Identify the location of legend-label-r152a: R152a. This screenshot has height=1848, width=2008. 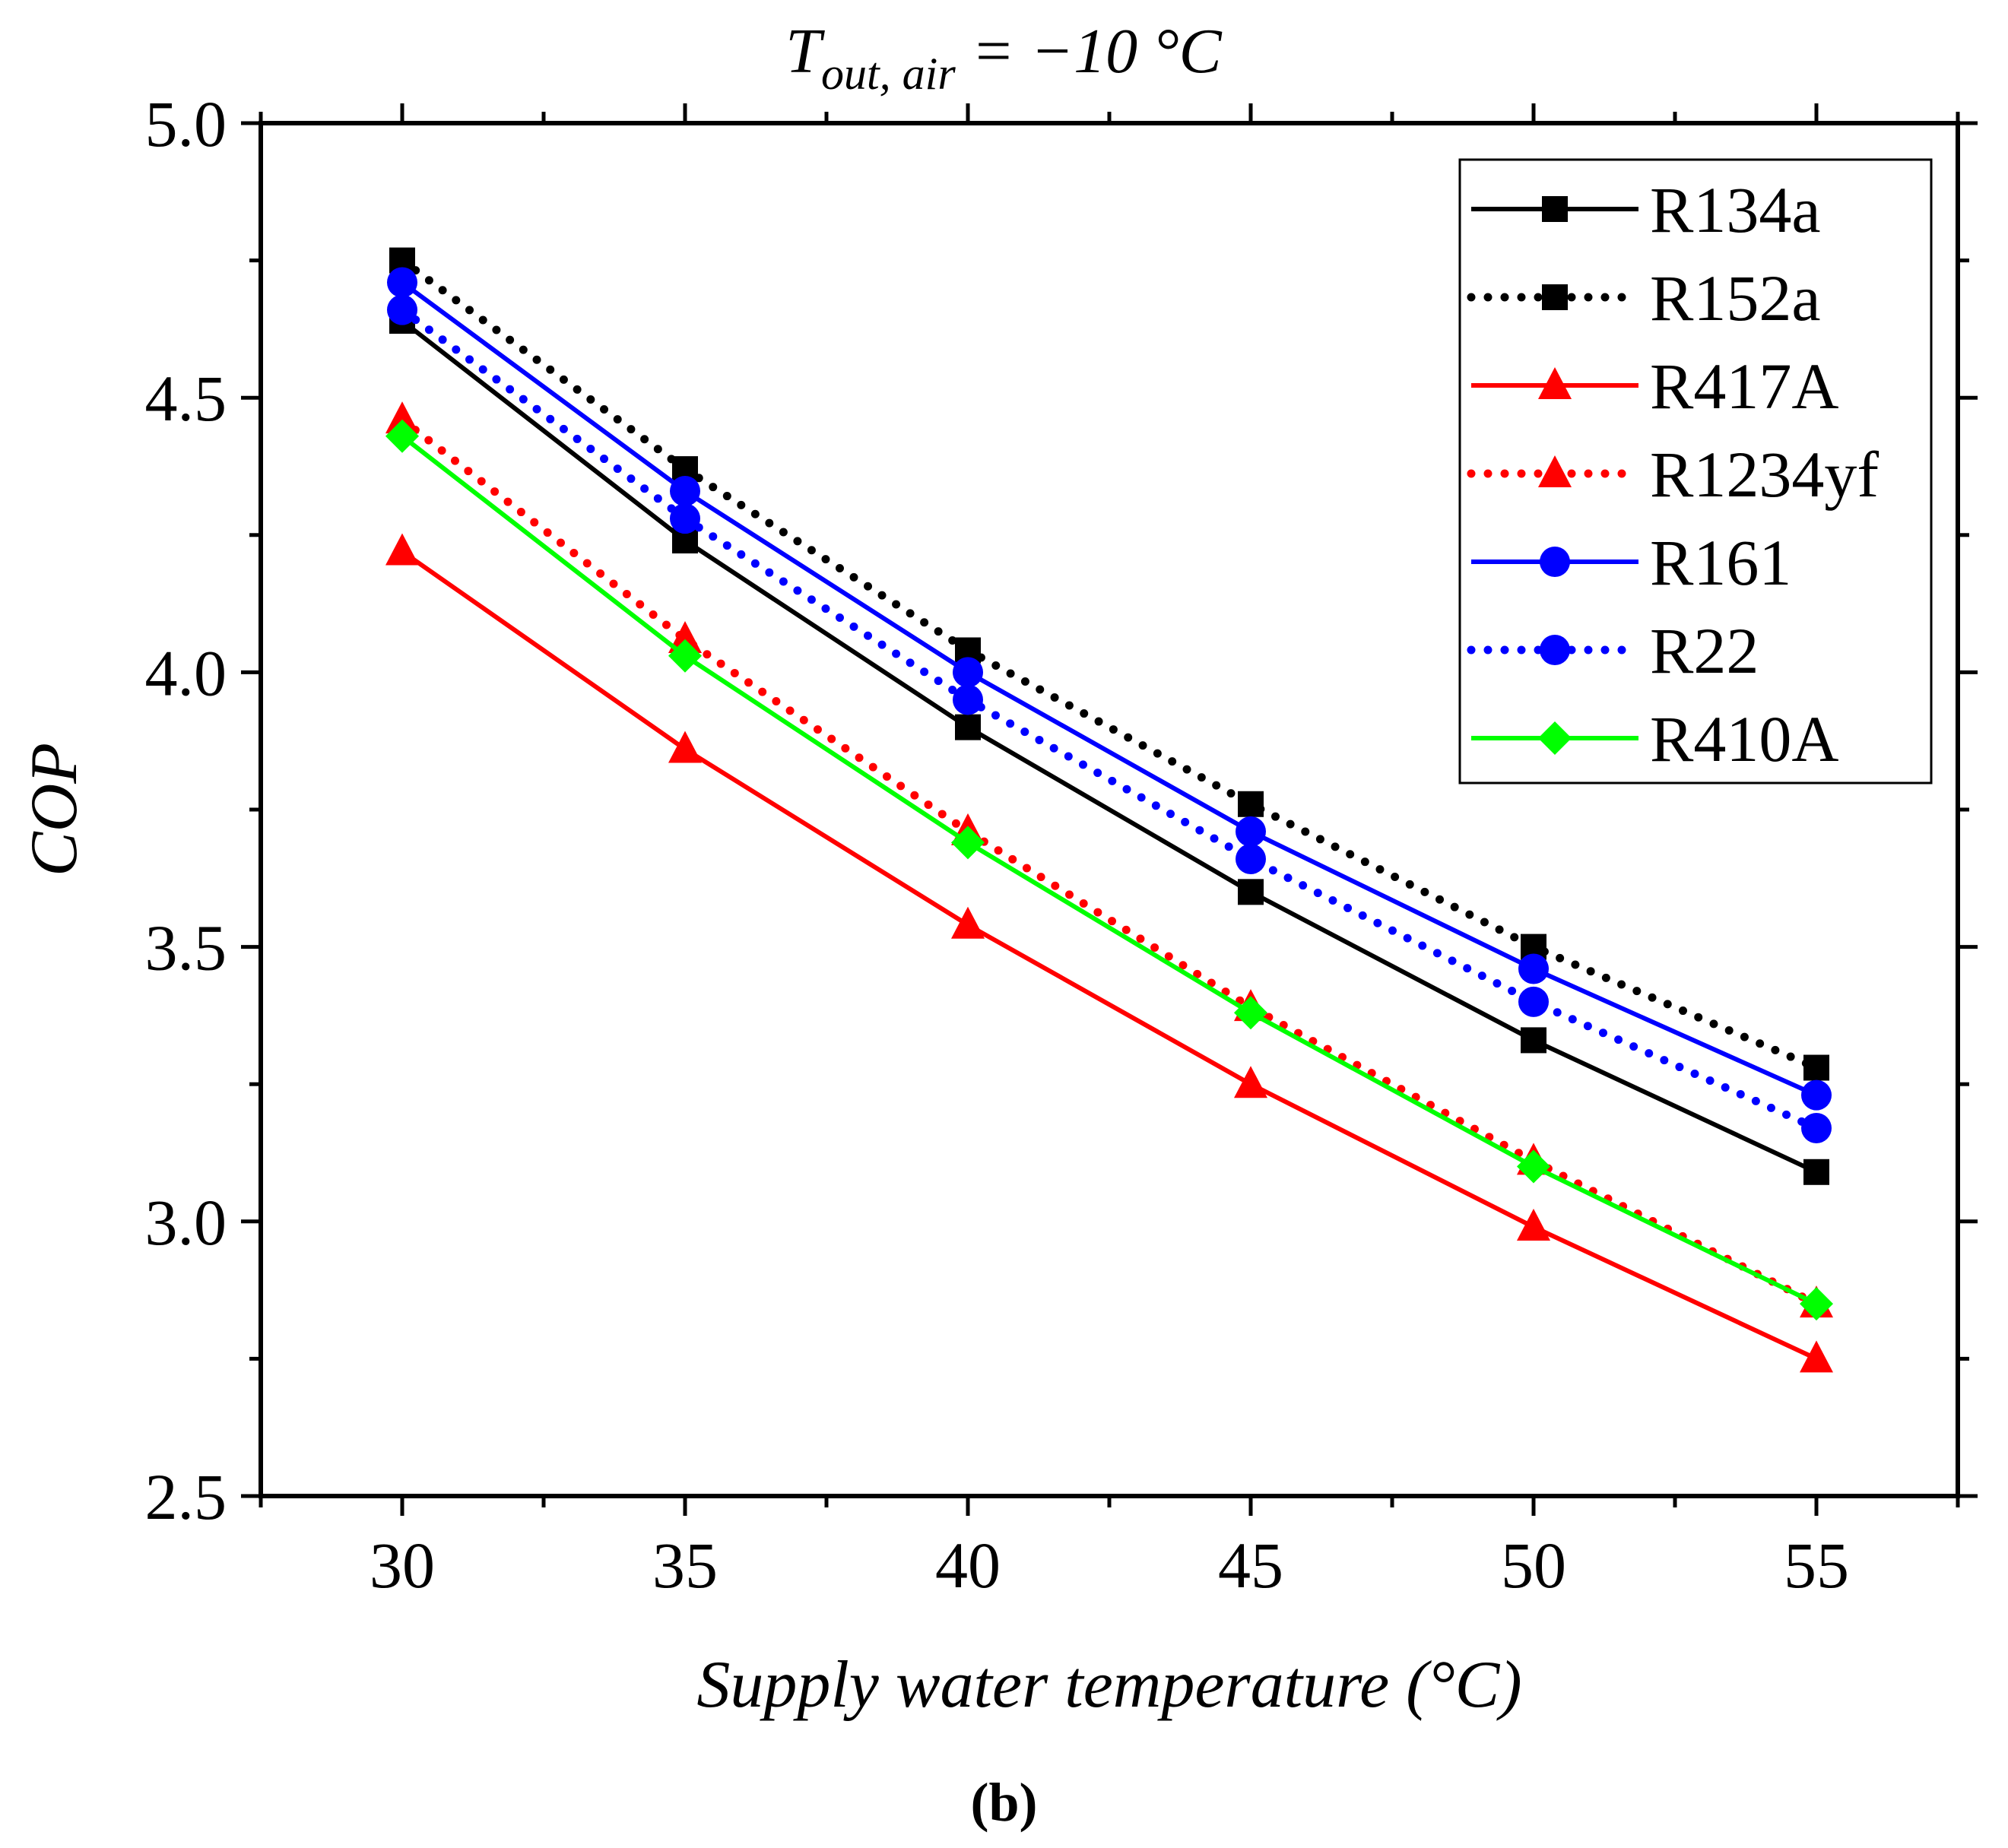
(1736, 298).